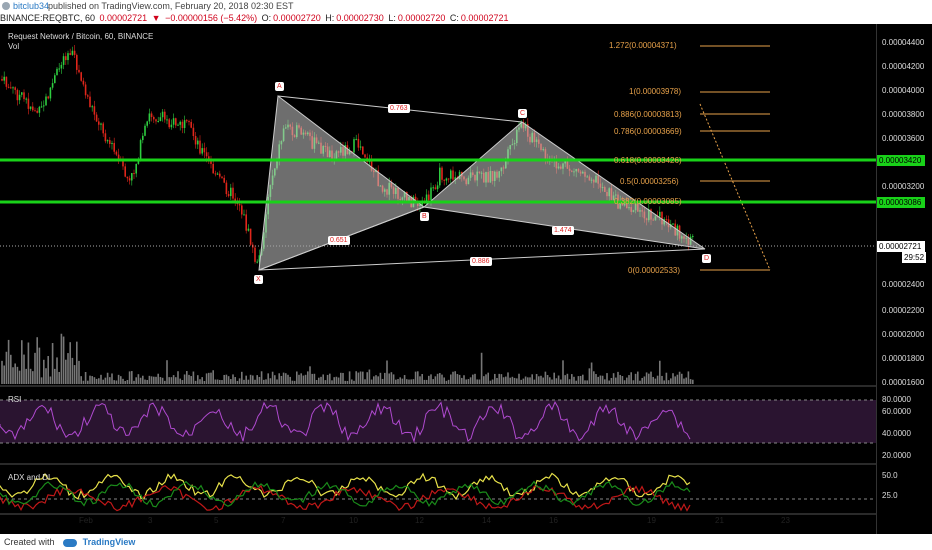 The width and height of the screenshot is (932, 550). What do you see at coordinates (14, 46) in the screenshot?
I see `vol-label: Vol` at bounding box center [14, 46].